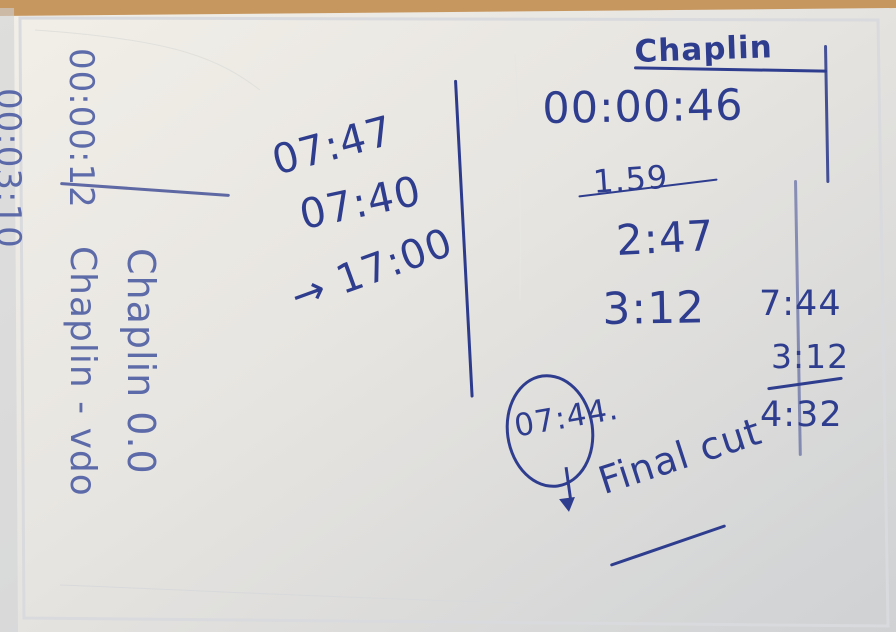 The image size is (896, 632). What do you see at coordinates (800, 304) in the screenshot?
I see `math-line-1: 7:44` at bounding box center [800, 304].